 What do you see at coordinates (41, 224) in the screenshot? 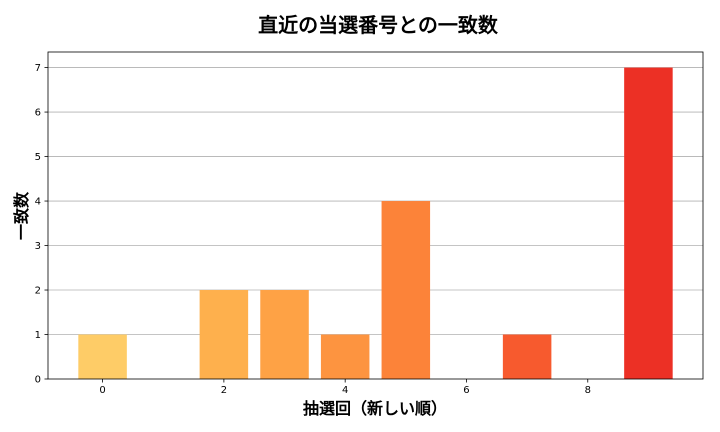
I see `y-axis-ticks: 0 1 2 3 4 5 6 7` at bounding box center [41, 224].